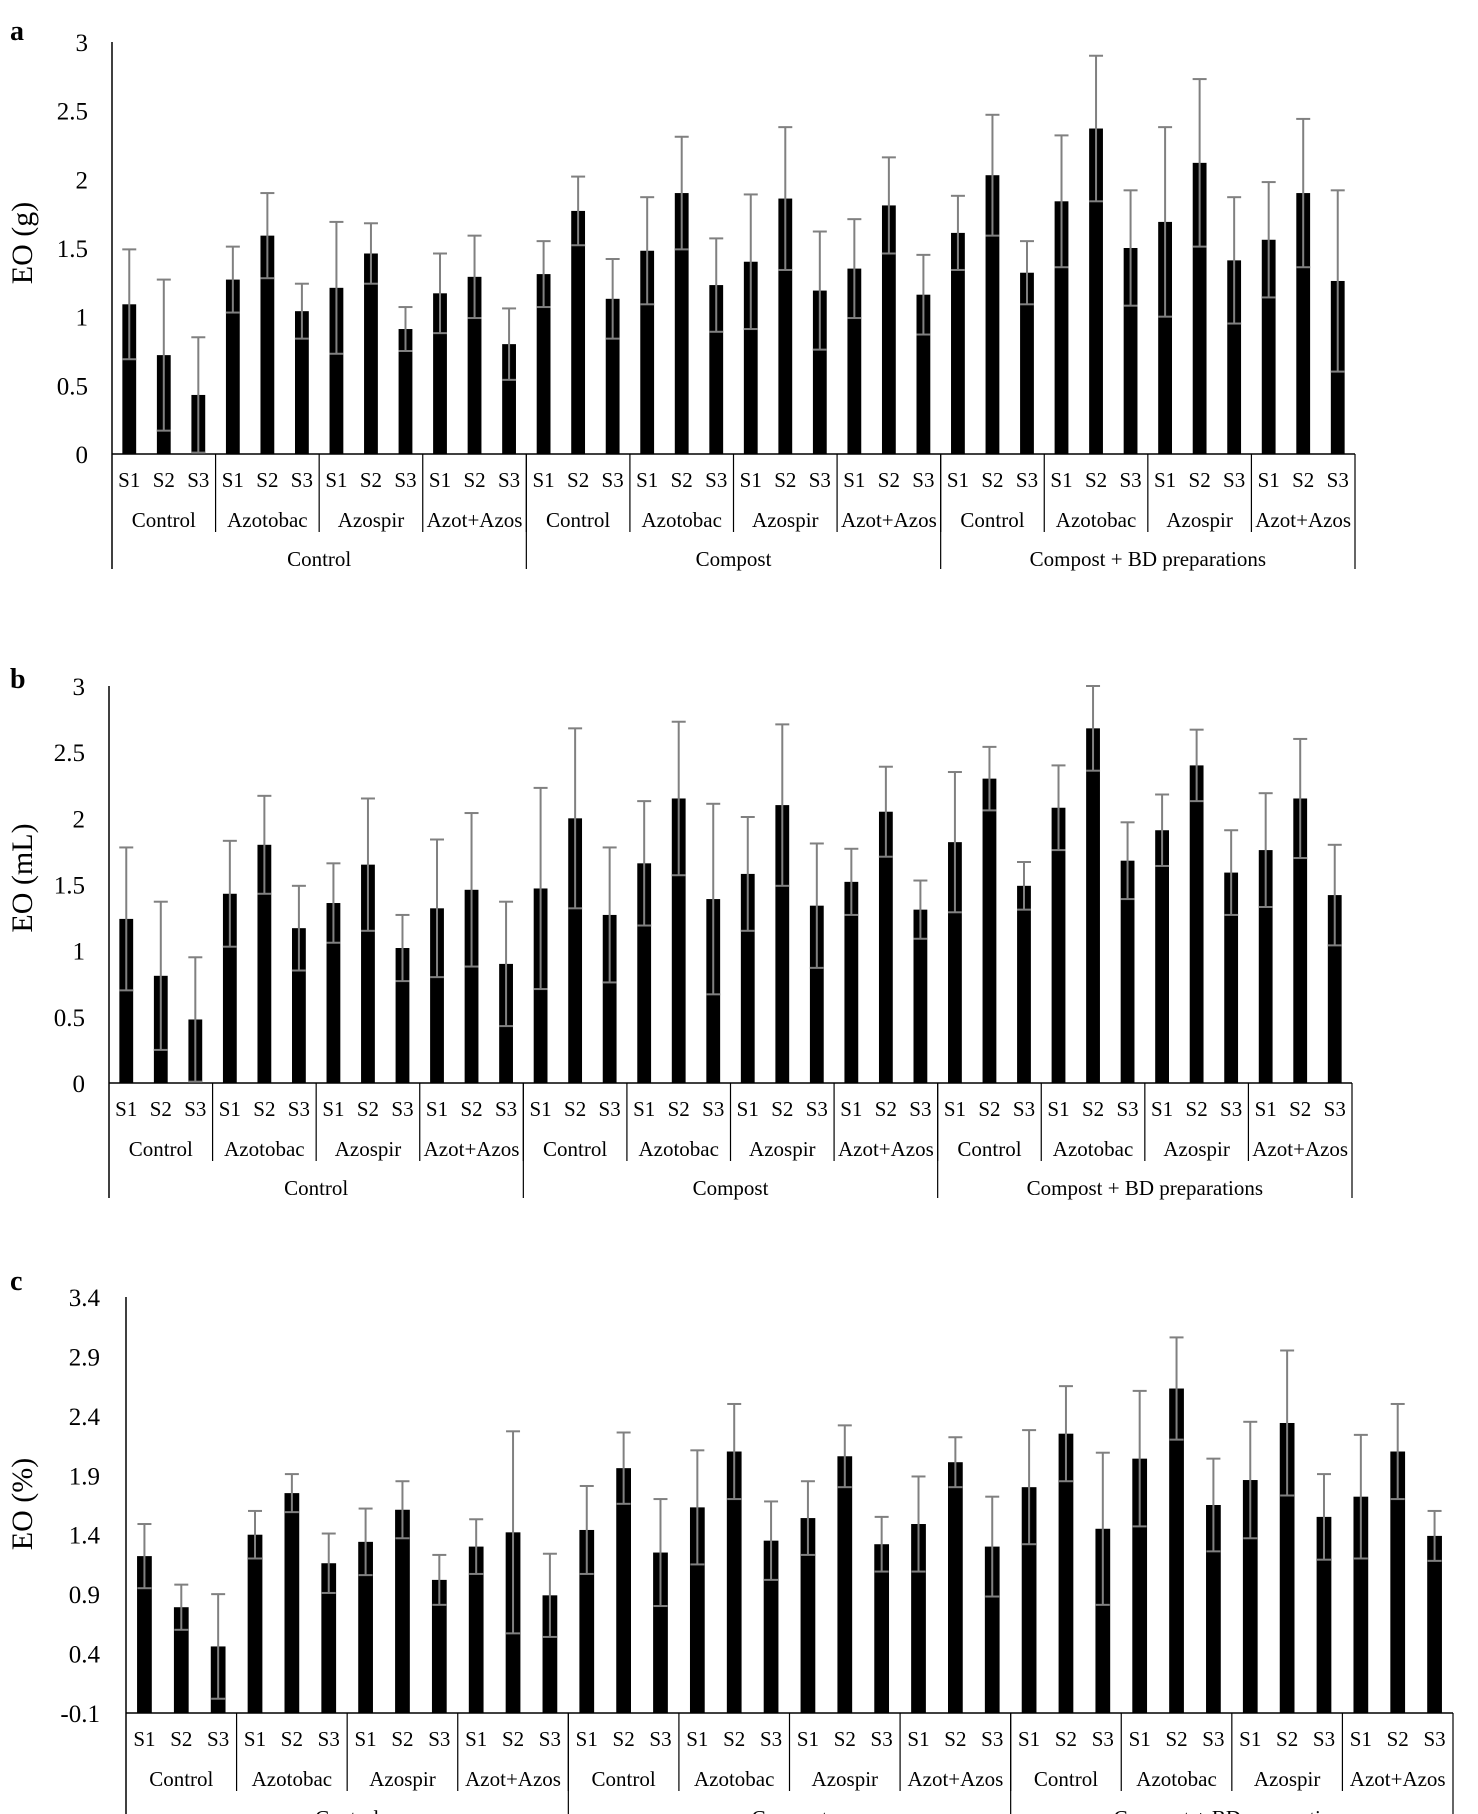  Describe the element at coordinates (84, 1476) in the screenshot. I see `y-tick-label: 1.9` at that location.